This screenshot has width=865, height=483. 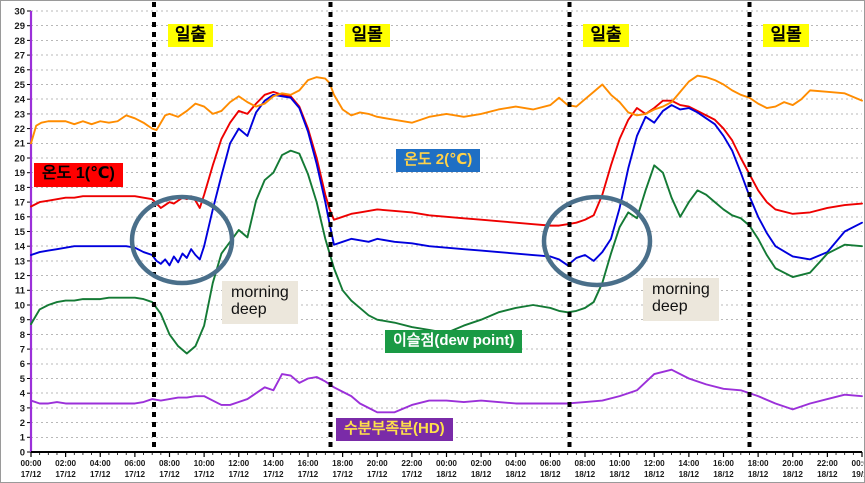 What do you see at coordinates (78, 175) in the screenshot?
I see `legend-temp1: 온도 1(℃)` at bounding box center [78, 175].